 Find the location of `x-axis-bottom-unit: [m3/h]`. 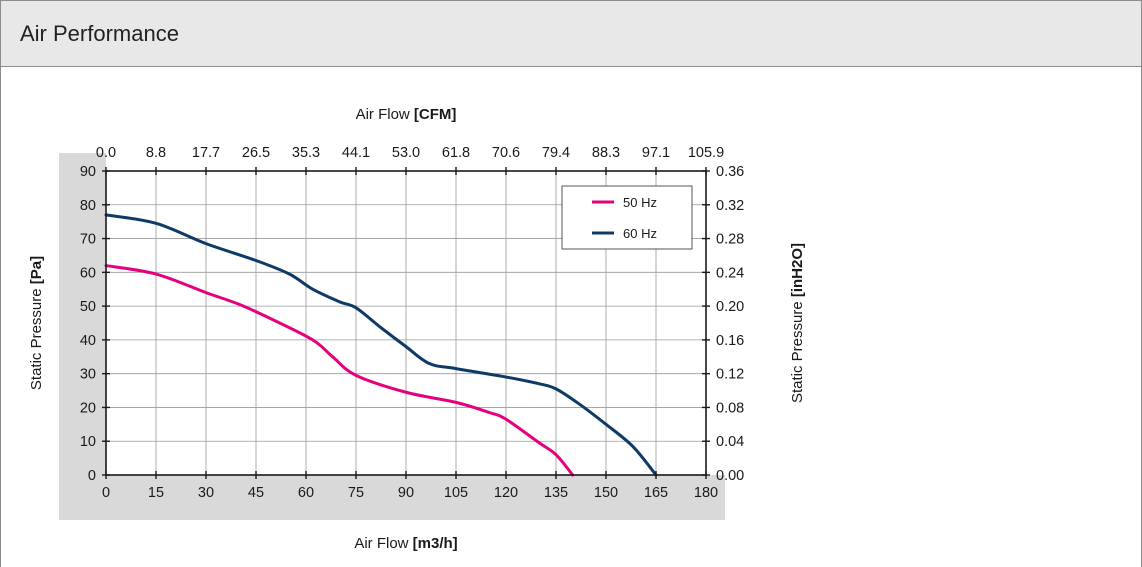

x-axis-bottom-unit: [m3/h] is located at coordinates (435, 543).